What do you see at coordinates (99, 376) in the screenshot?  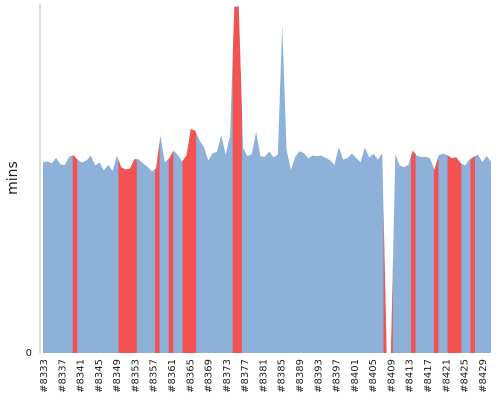 I see `x-tick-label: #8345` at bounding box center [99, 376].